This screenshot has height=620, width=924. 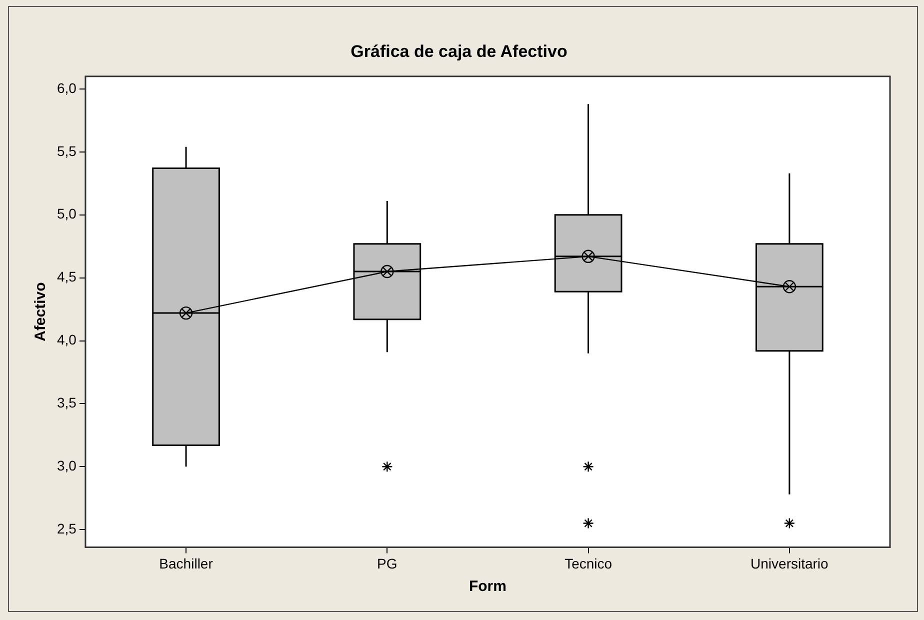 What do you see at coordinates (459, 51) in the screenshot?
I see `chart-title: Gráfica de caja de Afectivo` at bounding box center [459, 51].